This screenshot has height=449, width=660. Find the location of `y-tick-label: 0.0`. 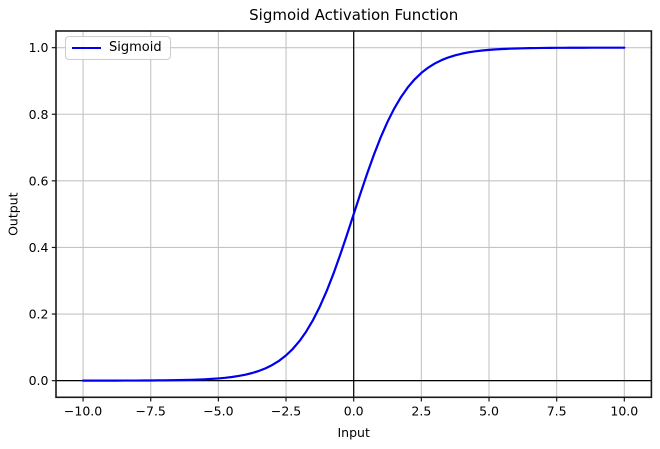

y-tick-label: 0.0 is located at coordinates (39, 380).